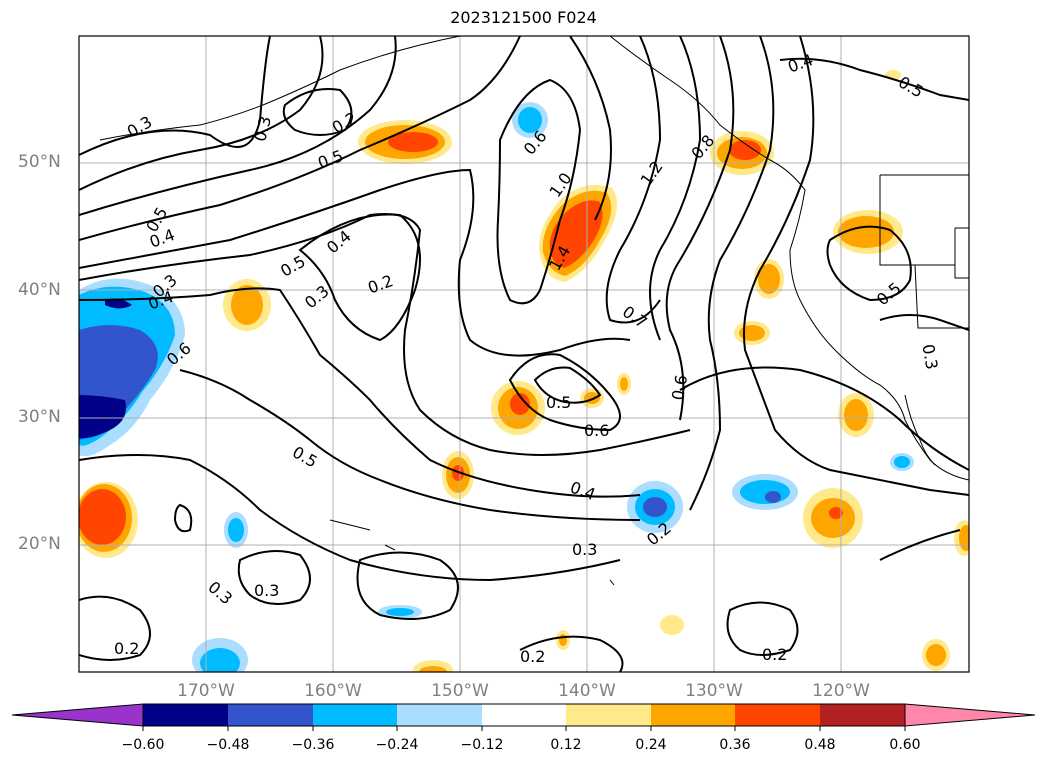  What do you see at coordinates (77, 715) in the screenshot?
I see `colorbar-extend-low` at bounding box center [77, 715].